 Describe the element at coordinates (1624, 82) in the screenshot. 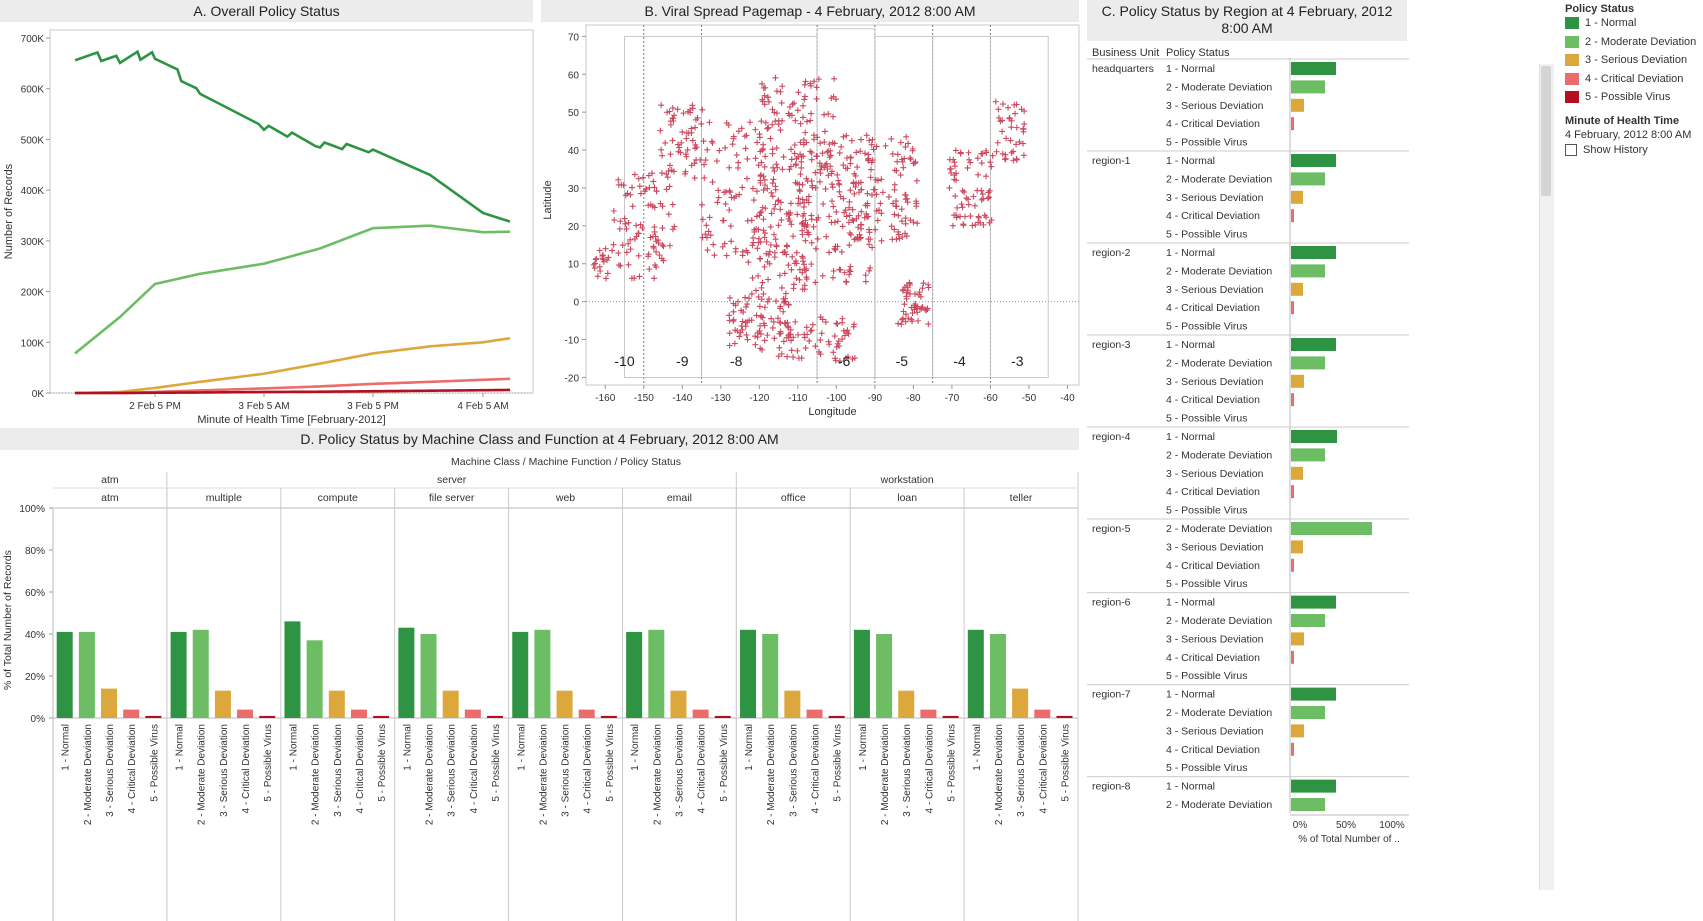

I see `legend-item: 4 - Critical Deviation` at that location.